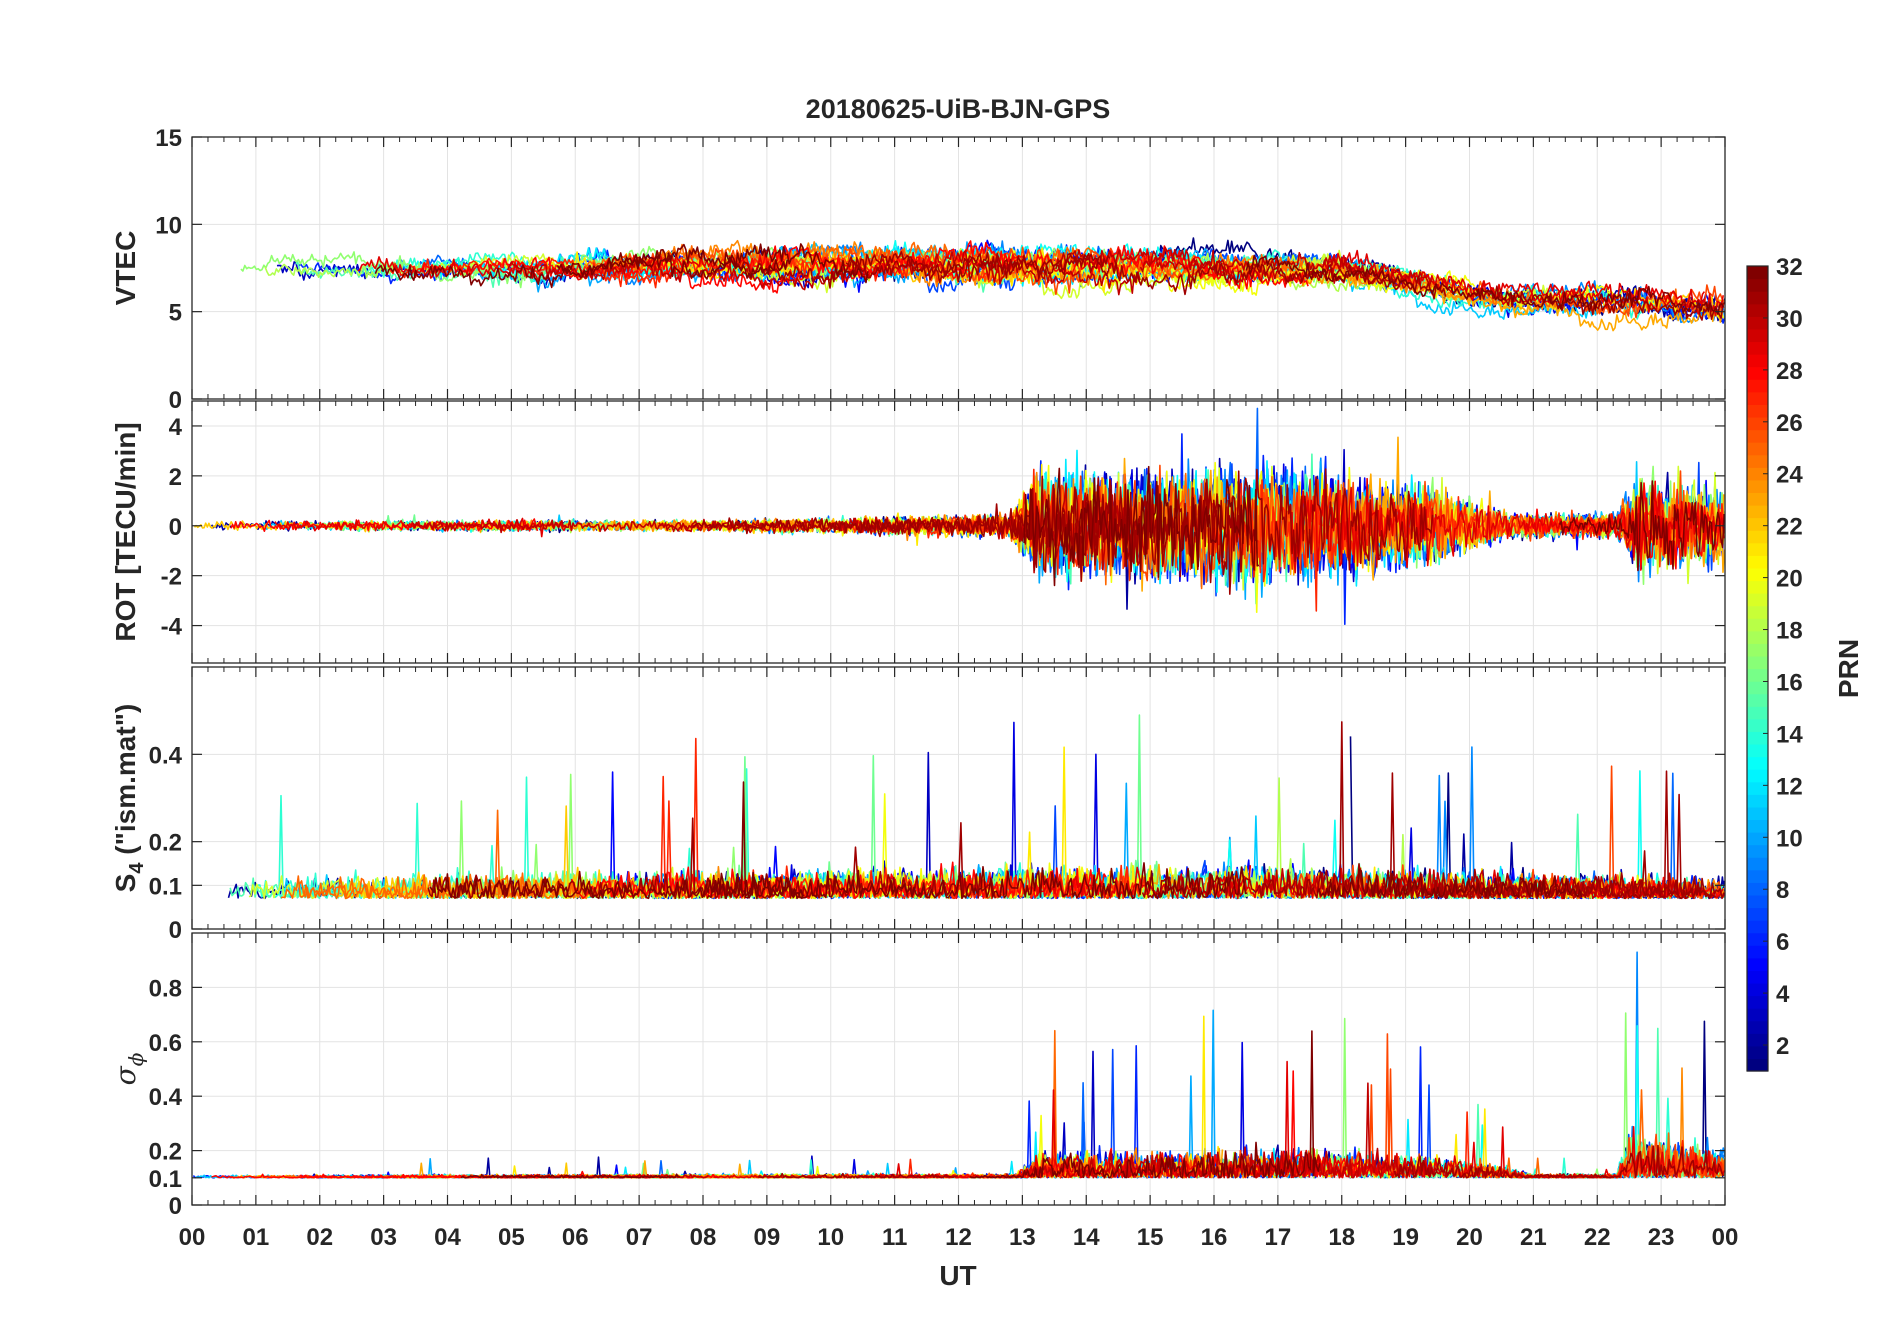  Describe the element at coordinates (319, 1237) in the screenshot. I see `x-tick-label: 02` at that location.